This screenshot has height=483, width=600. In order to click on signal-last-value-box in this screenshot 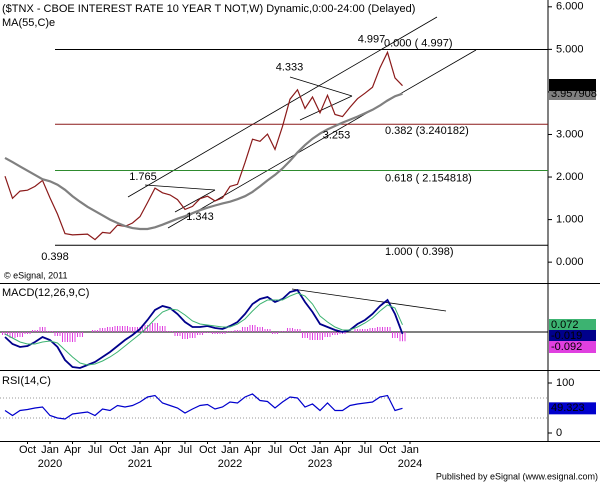, I will do `click(572, 325)`.